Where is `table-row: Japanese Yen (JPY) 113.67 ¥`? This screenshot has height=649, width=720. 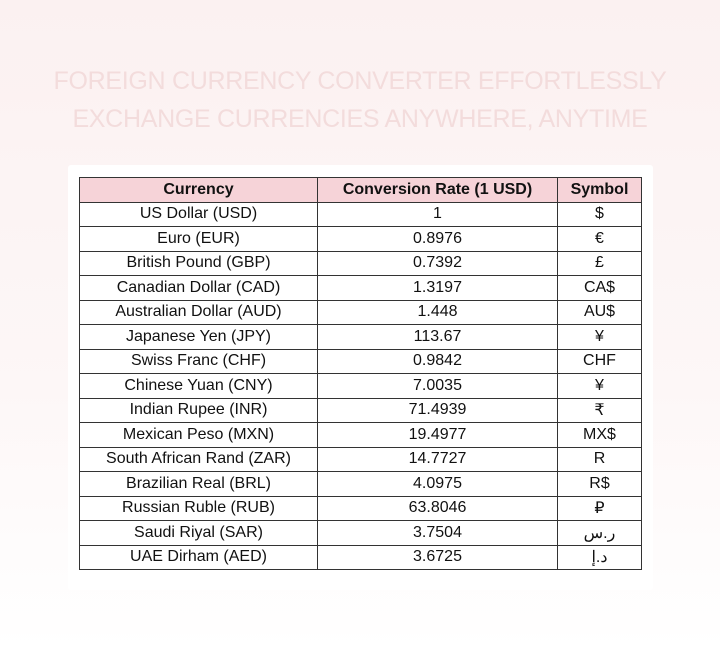 table-row: Japanese Yen (JPY) 113.67 ¥ is located at coordinates (360, 337).